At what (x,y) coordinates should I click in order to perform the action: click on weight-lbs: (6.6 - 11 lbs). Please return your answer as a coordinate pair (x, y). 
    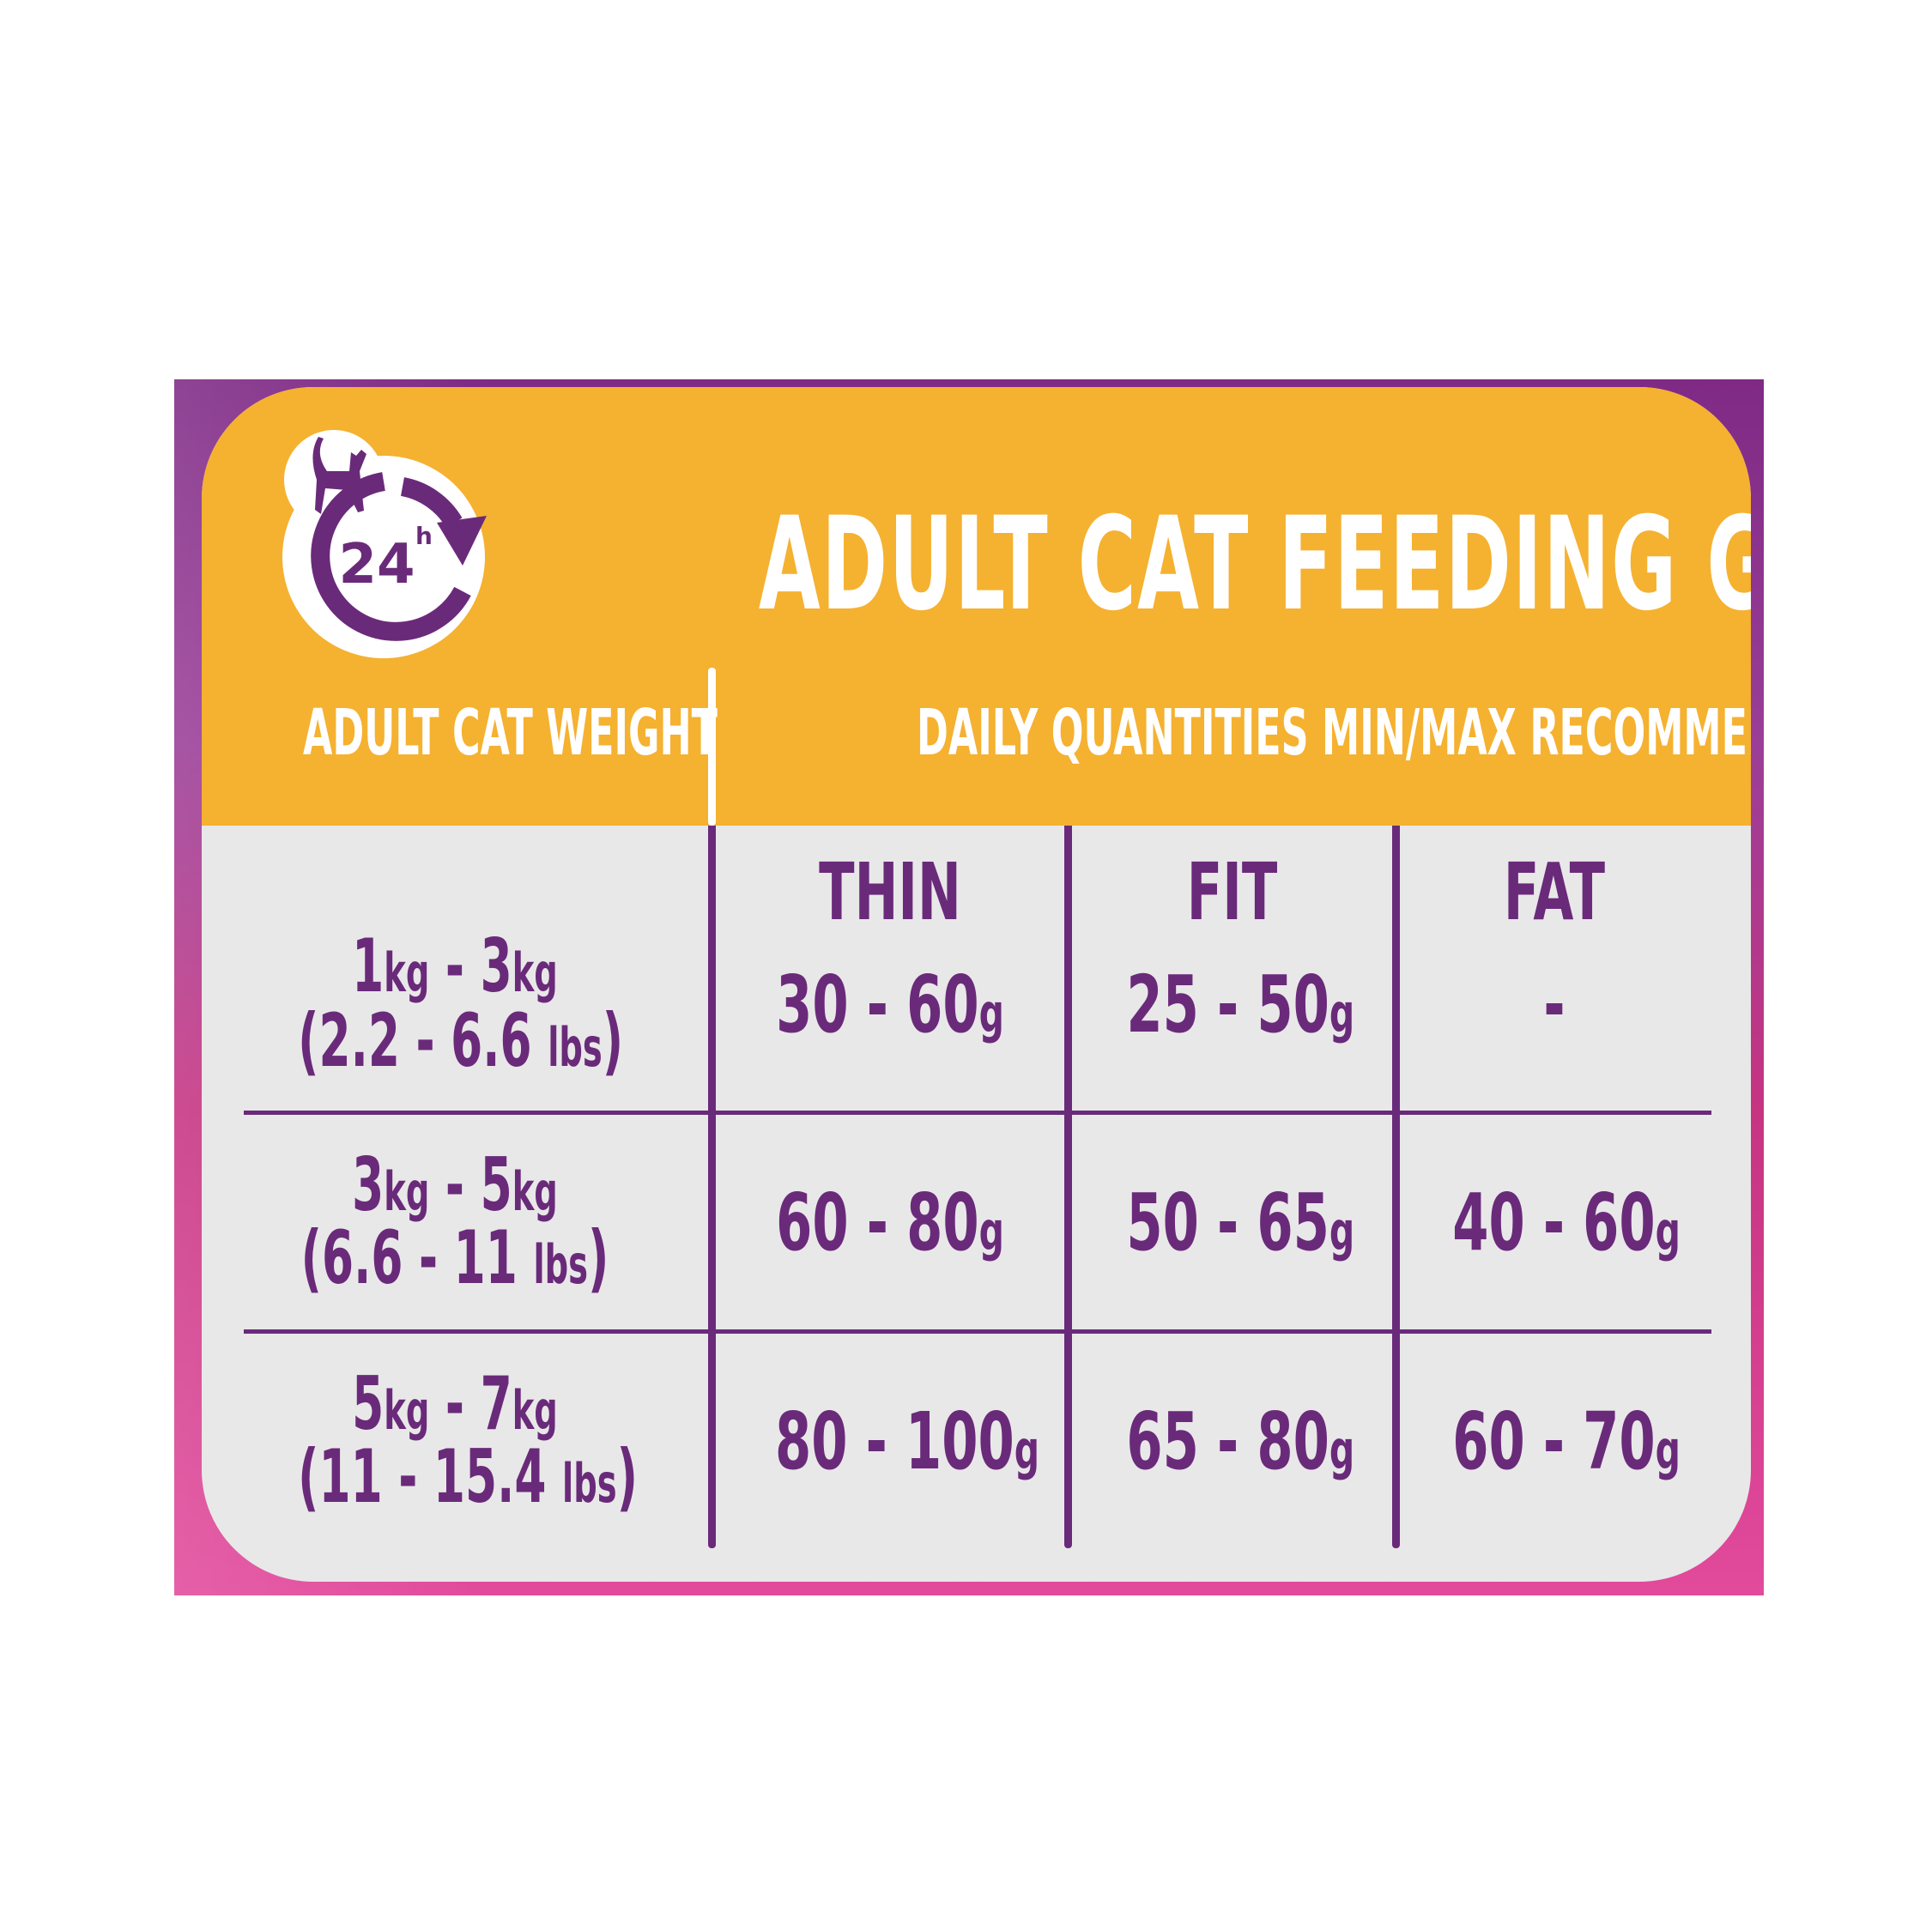
    Looking at the image, I should click on (455, 1258).